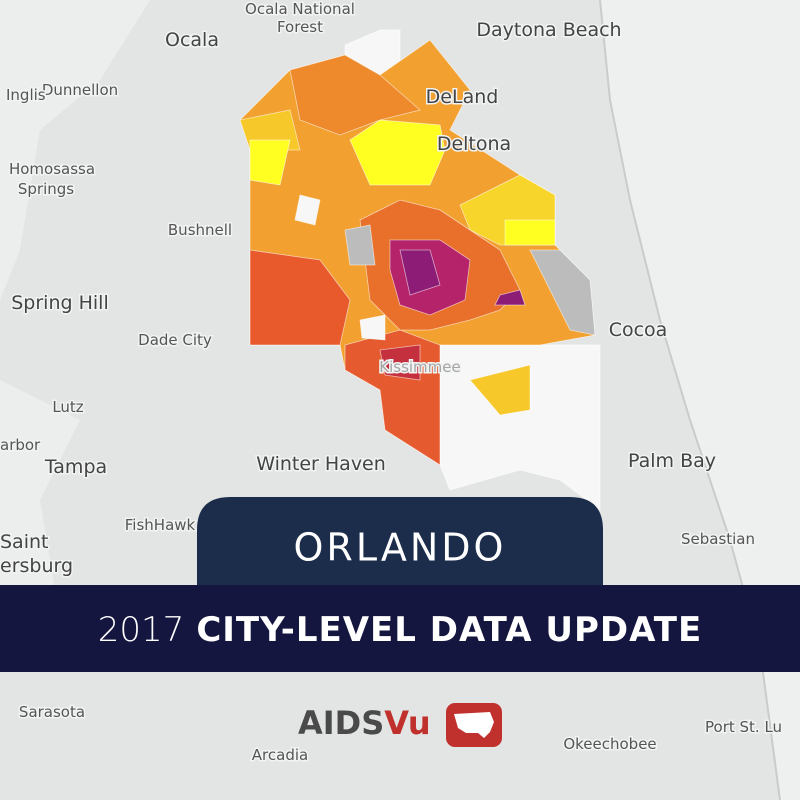  Describe the element at coordinates (474, 725) in the screenshot. I see `logo-map-icon` at that location.